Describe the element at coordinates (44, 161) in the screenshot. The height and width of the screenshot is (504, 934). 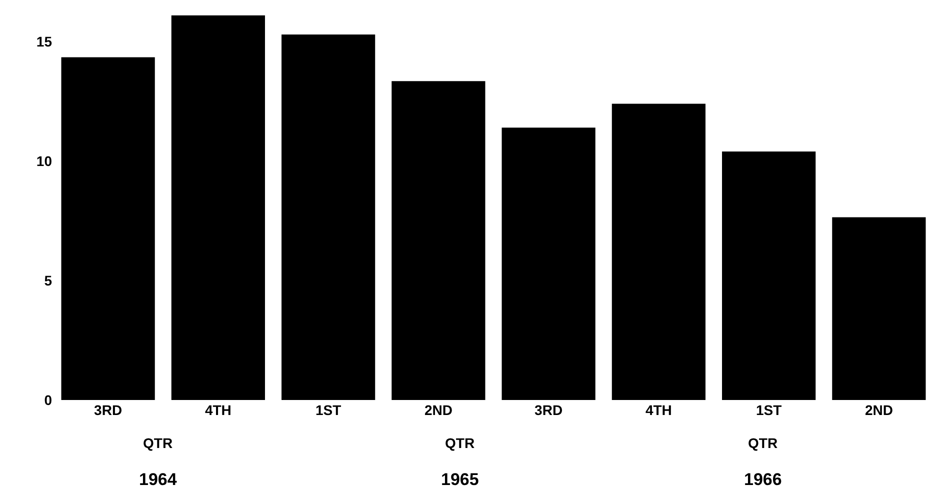
I see `y-tick-label: 10` at that location.